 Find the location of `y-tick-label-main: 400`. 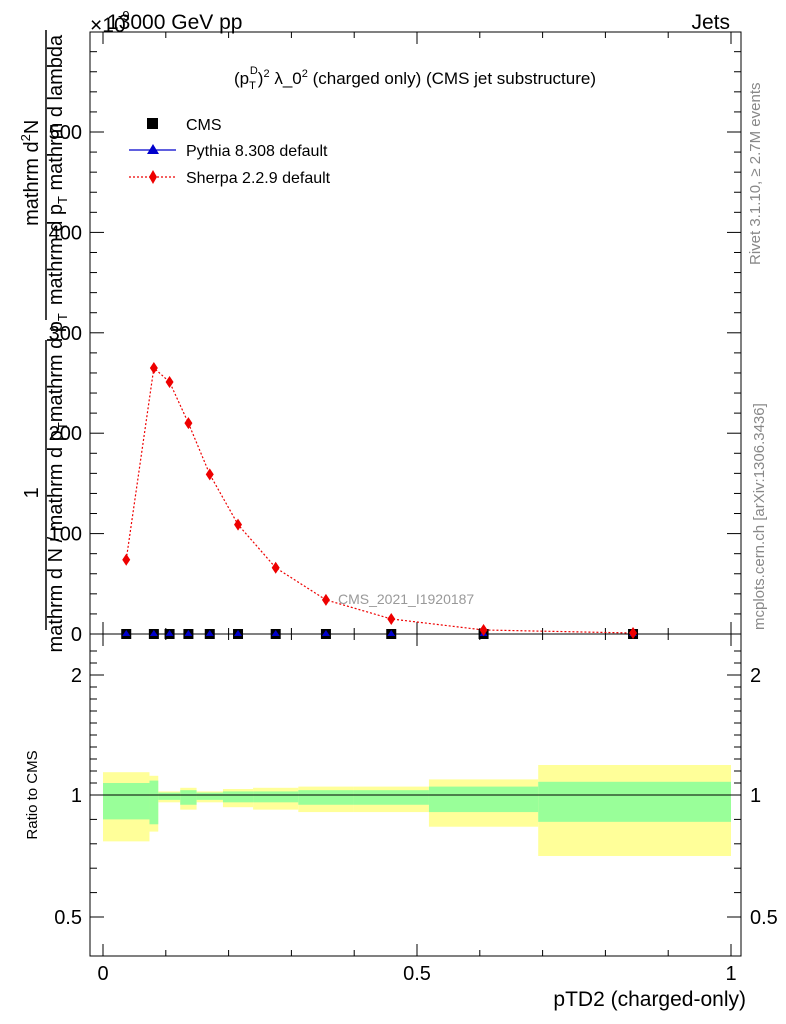

y-tick-label-main: 400 is located at coordinates (65, 233).